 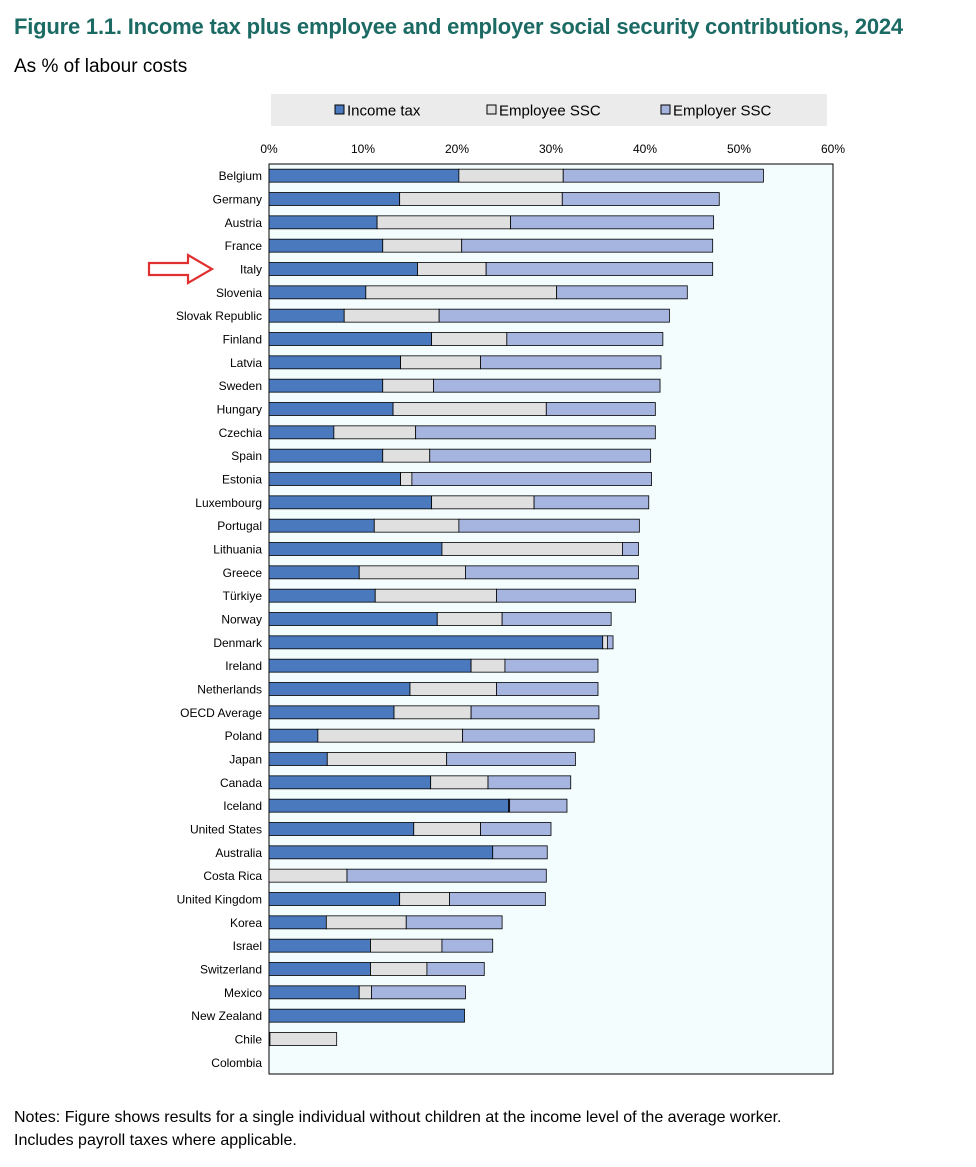 What do you see at coordinates (600, 409) in the screenshot?
I see `bar-employer-ssc-hungary` at bounding box center [600, 409].